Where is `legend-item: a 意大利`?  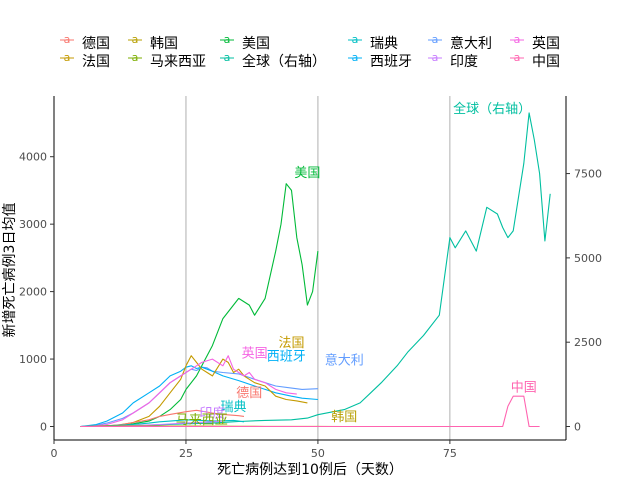
legend-item: a 意大利 is located at coordinates (460, 42).